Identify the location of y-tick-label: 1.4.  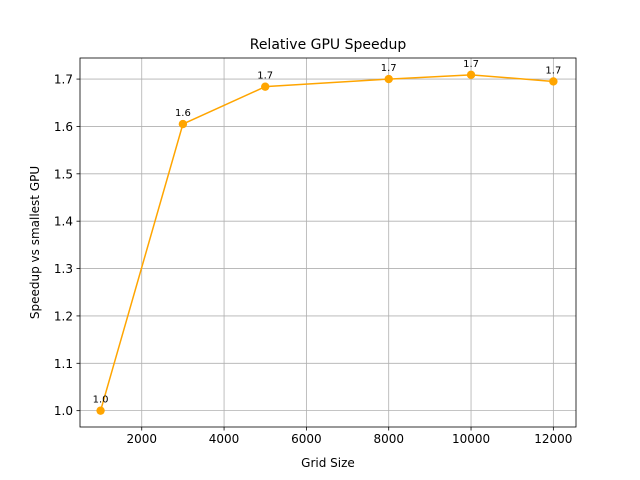
(63, 222).